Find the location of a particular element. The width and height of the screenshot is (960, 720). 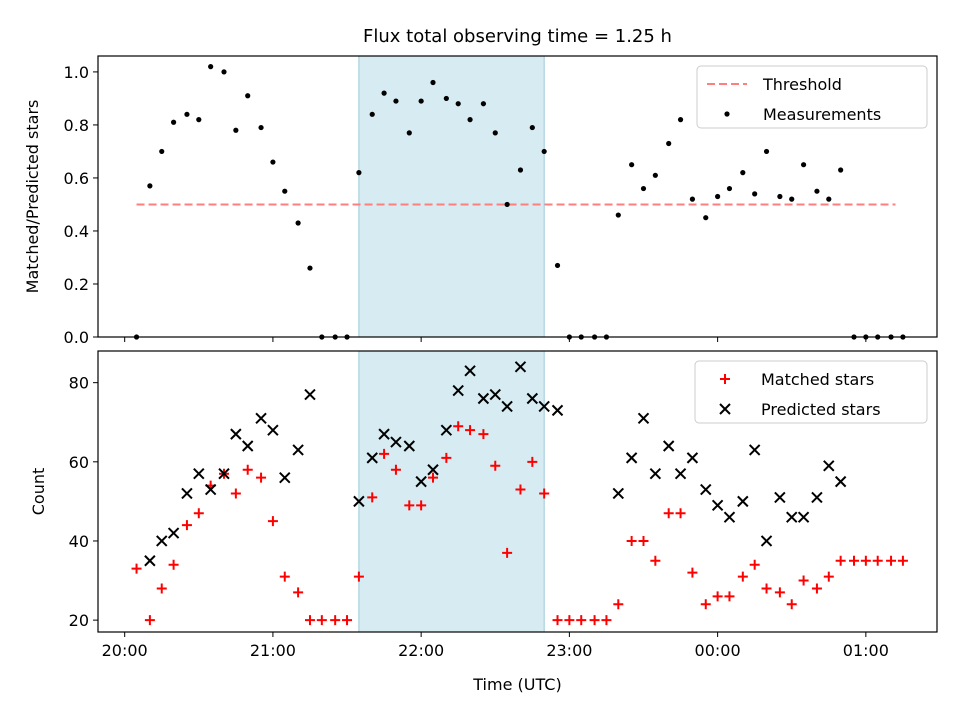

legend: Matched stars Predicted stars is located at coordinates (811, 392).